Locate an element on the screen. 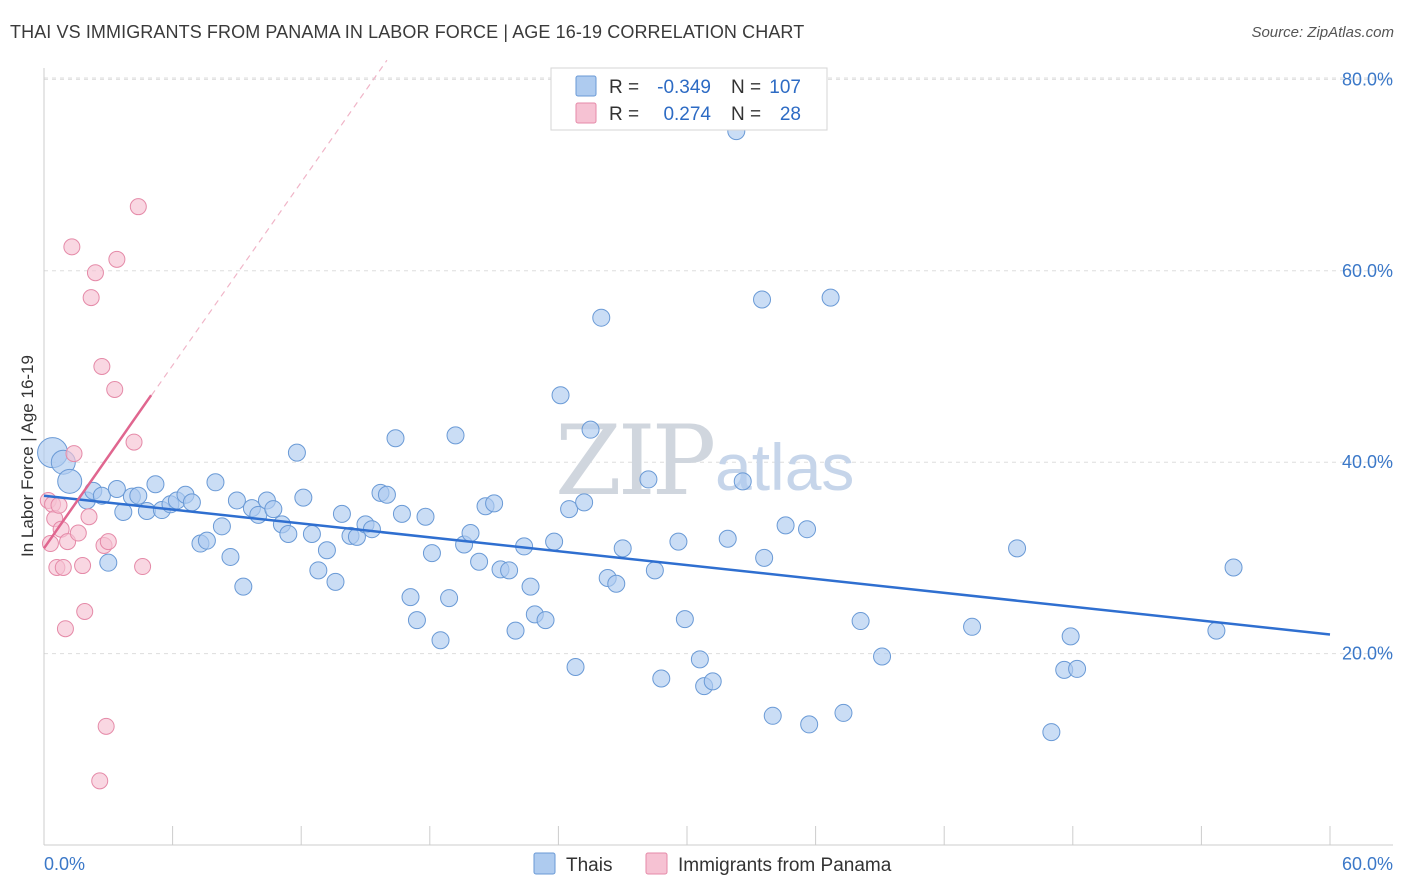 The height and width of the screenshot is (892, 1406). legend-label-thais: Thais is located at coordinates (589, 865).